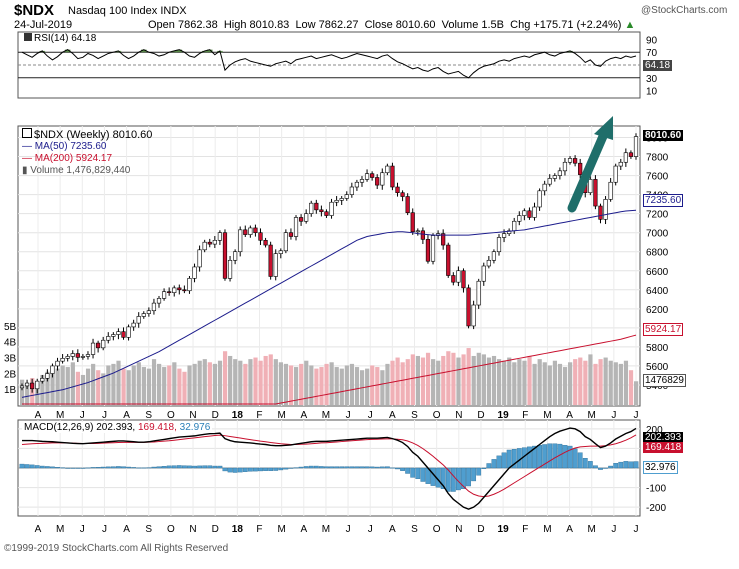 The width and height of the screenshot is (739, 569). Describe the element at coordinates (657, 348) in the screenshot. I see `price-tick-label: 5800` at that location.